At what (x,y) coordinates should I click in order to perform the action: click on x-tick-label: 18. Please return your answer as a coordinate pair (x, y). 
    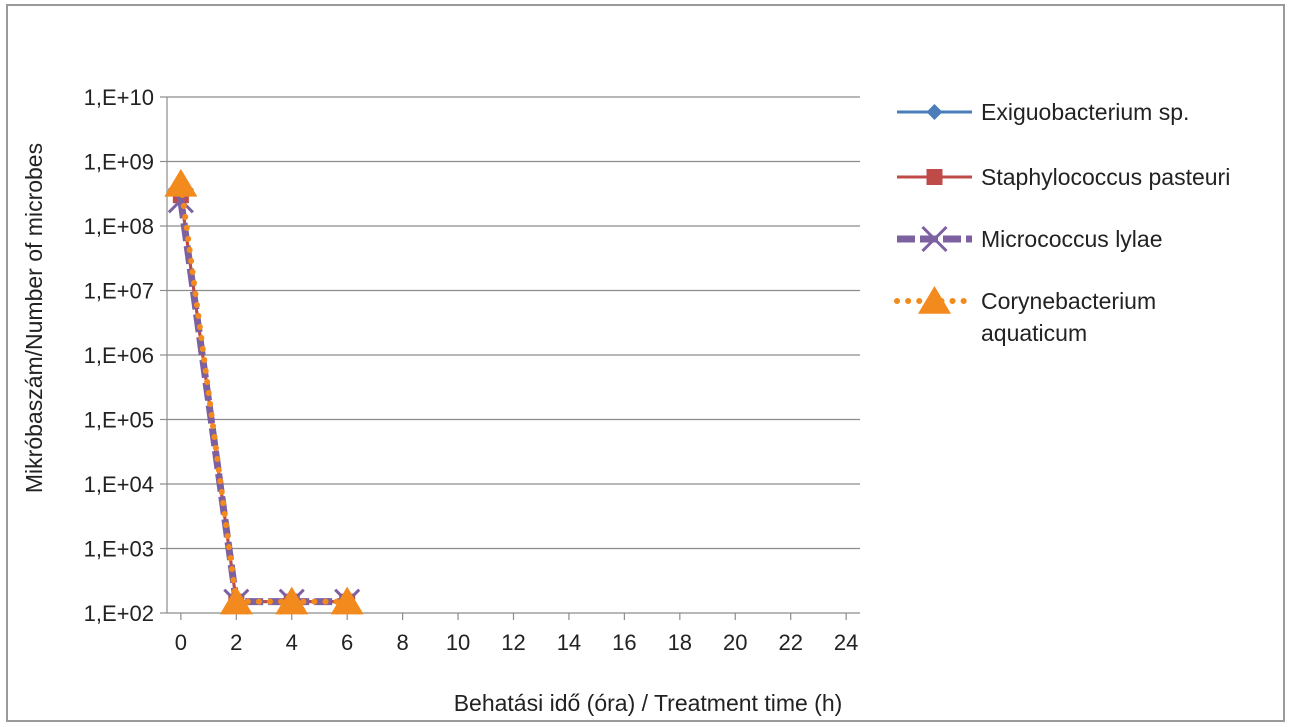
    Looking at the image, I should click on (680, 642).